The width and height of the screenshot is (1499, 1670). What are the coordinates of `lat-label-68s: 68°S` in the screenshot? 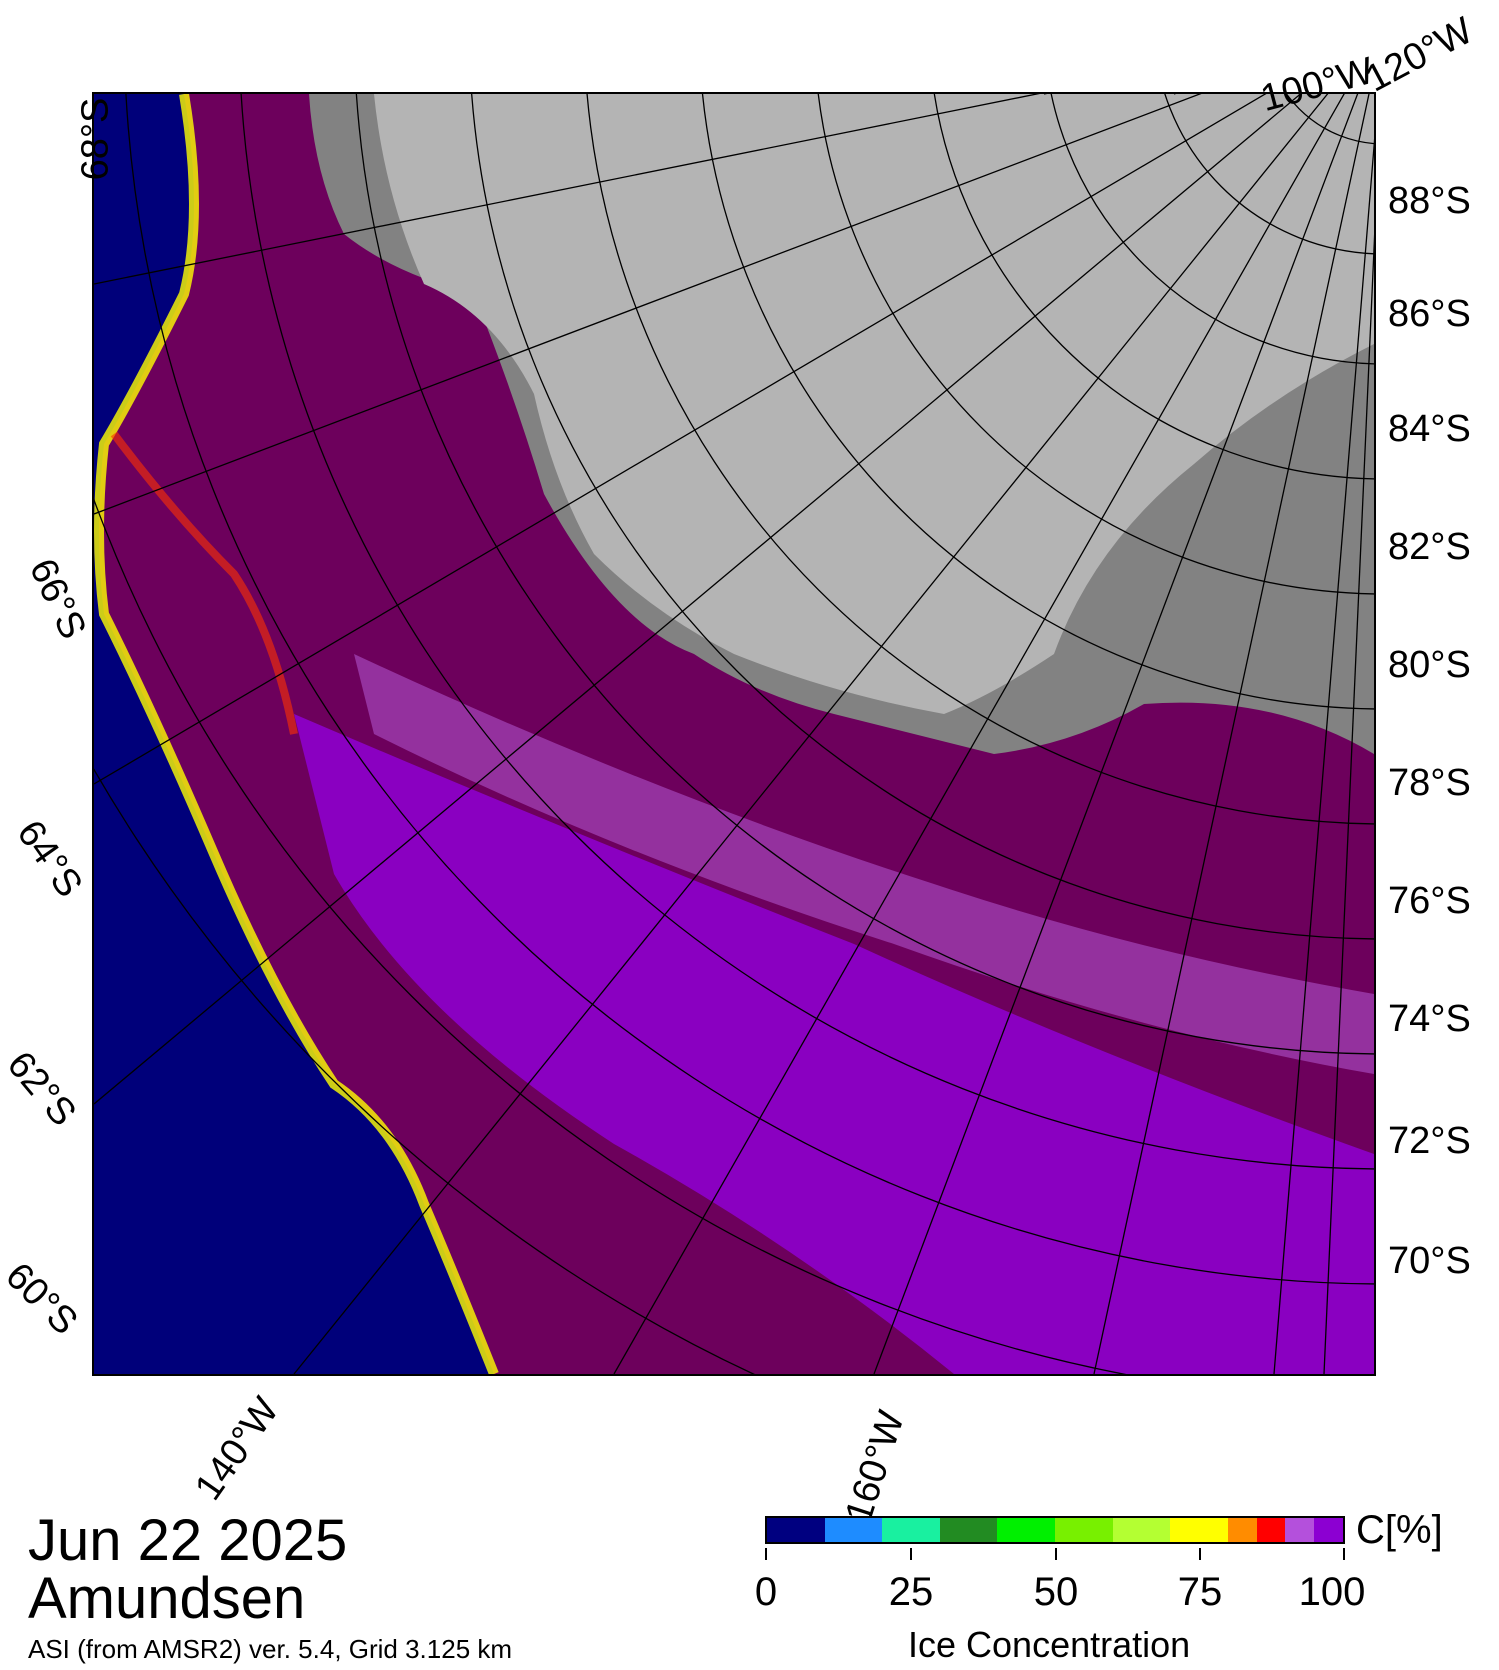 It's located at (95, 139).